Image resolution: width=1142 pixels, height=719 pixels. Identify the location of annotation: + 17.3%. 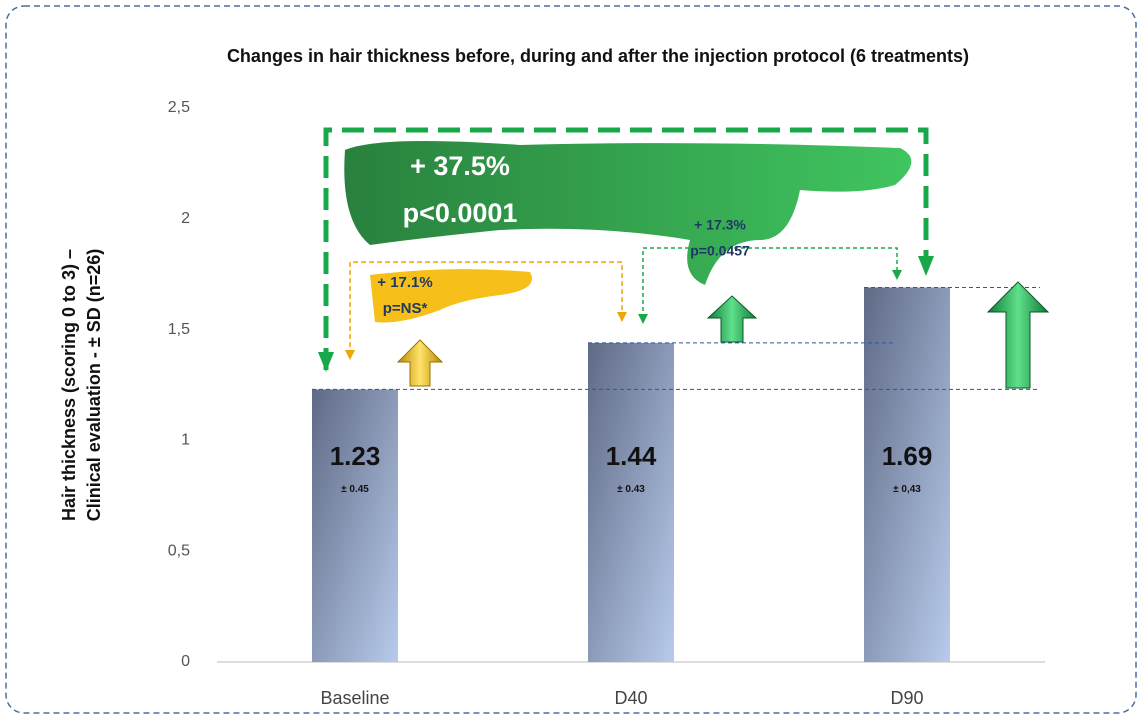
(720, 225).